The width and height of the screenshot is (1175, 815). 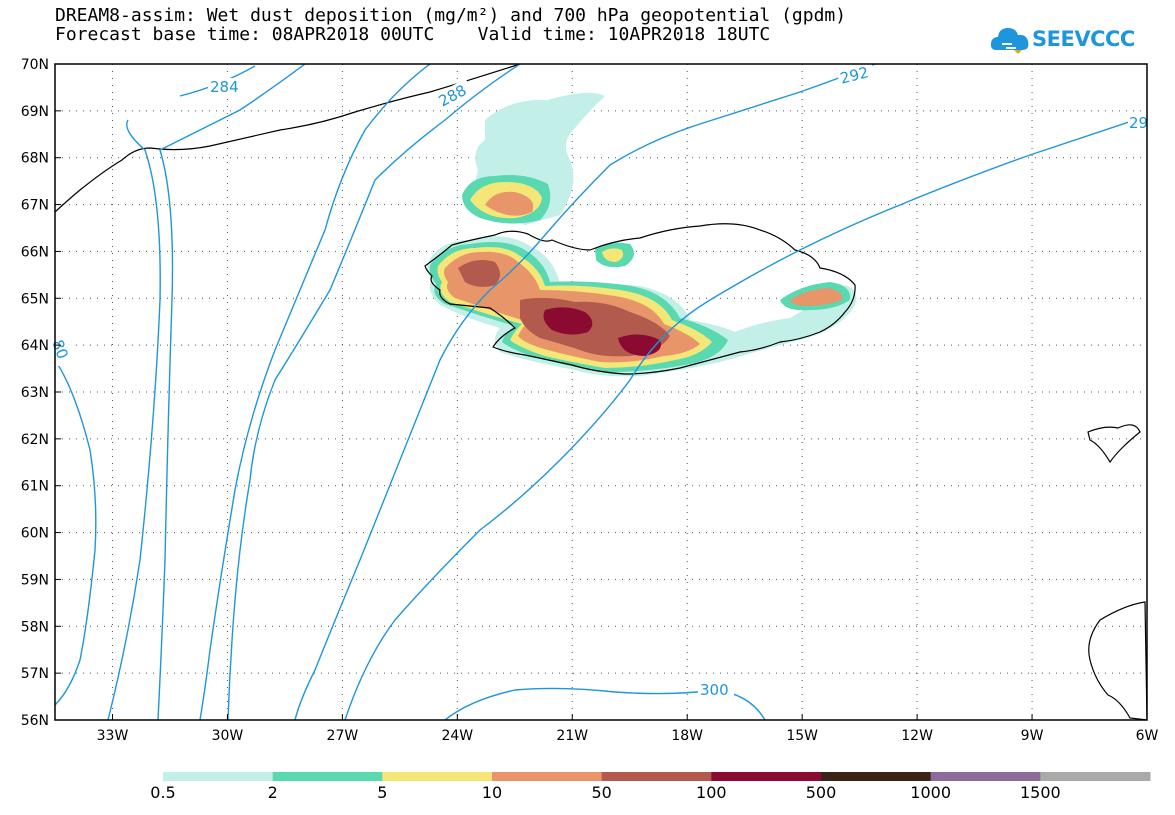 What do you see at coordinates (492, 792) in the screenshot?
I see `colorbar-label: 10` at bounding box center [492, 792].